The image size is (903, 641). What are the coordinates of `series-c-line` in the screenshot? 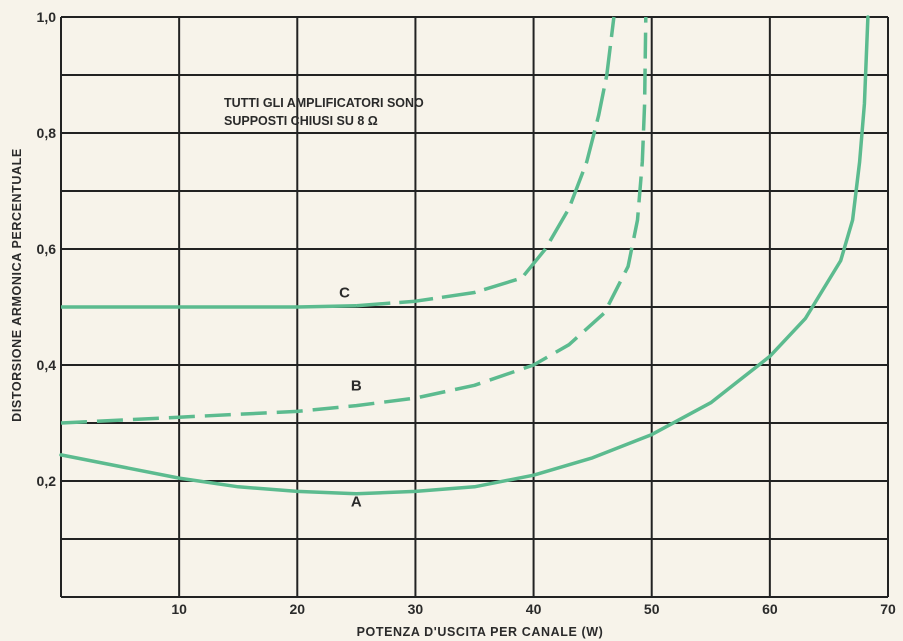 It's located at (209, 306).